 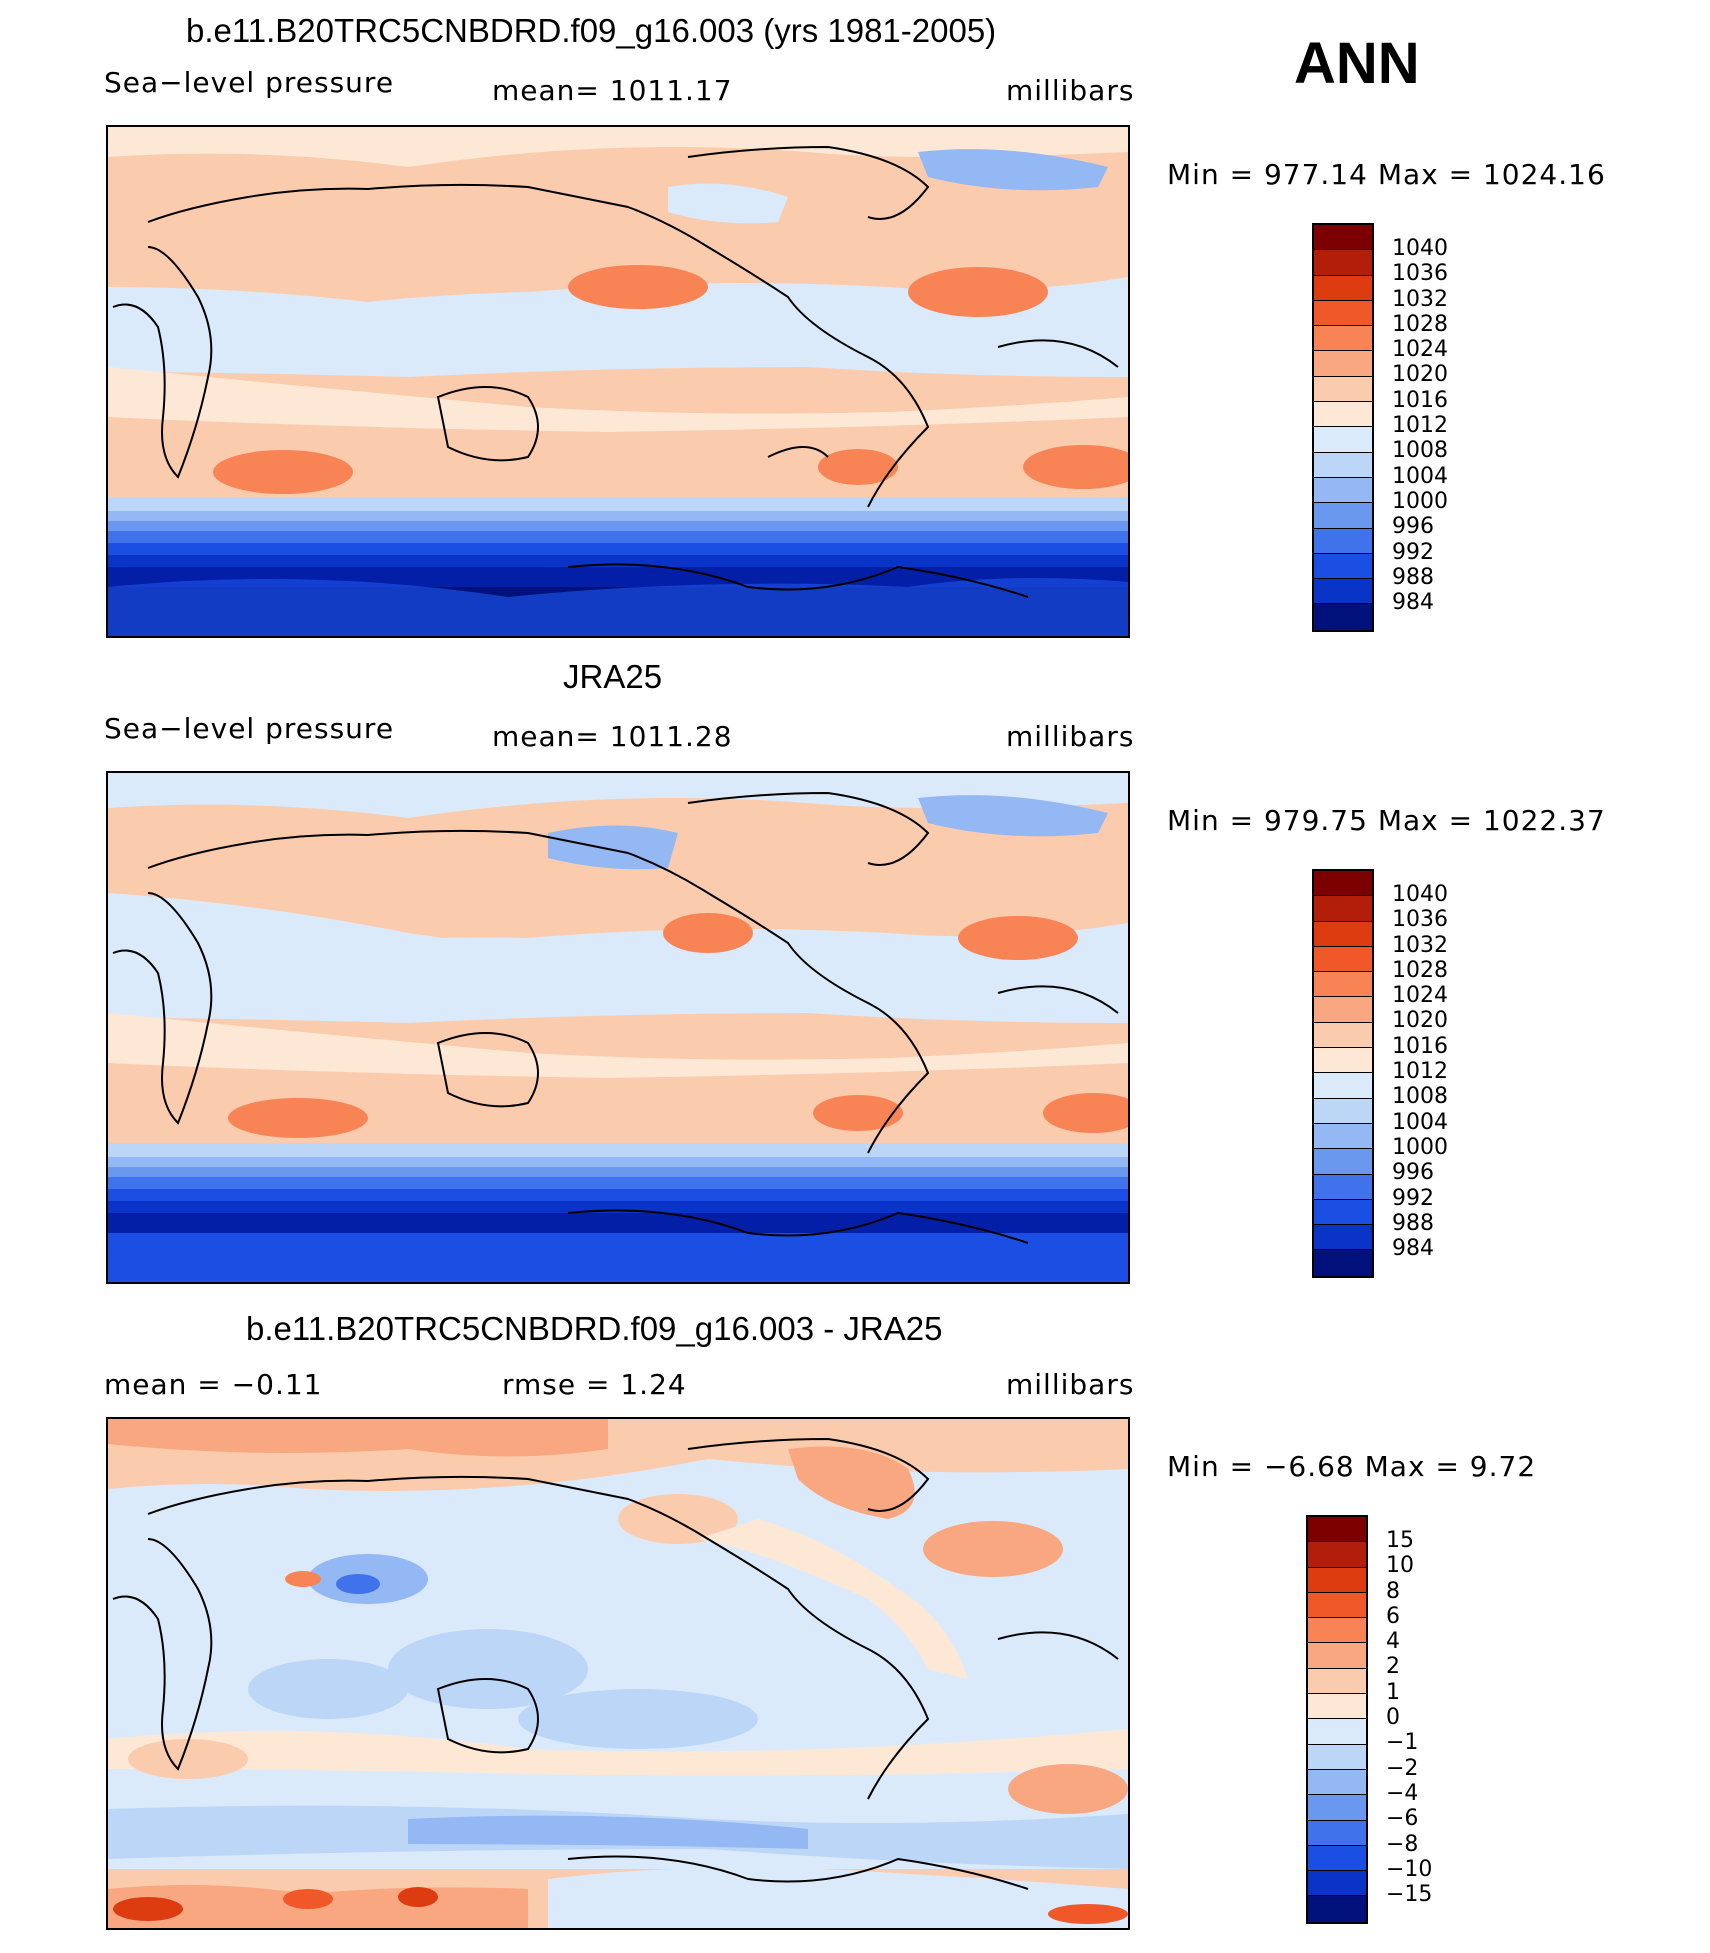 What do you see at coordinates (1420, 1046) in the screenshot?
I see `colorbar-tick-label: 1016` at bounding box center [1420, 1046].